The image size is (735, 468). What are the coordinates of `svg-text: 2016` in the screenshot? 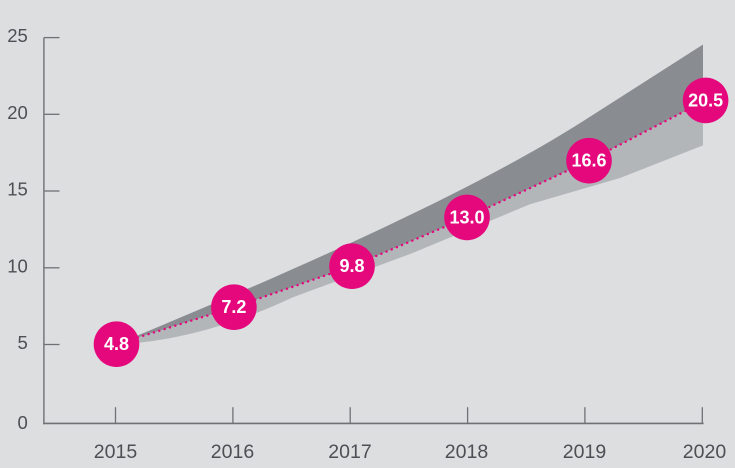 It's located at (232, 452).